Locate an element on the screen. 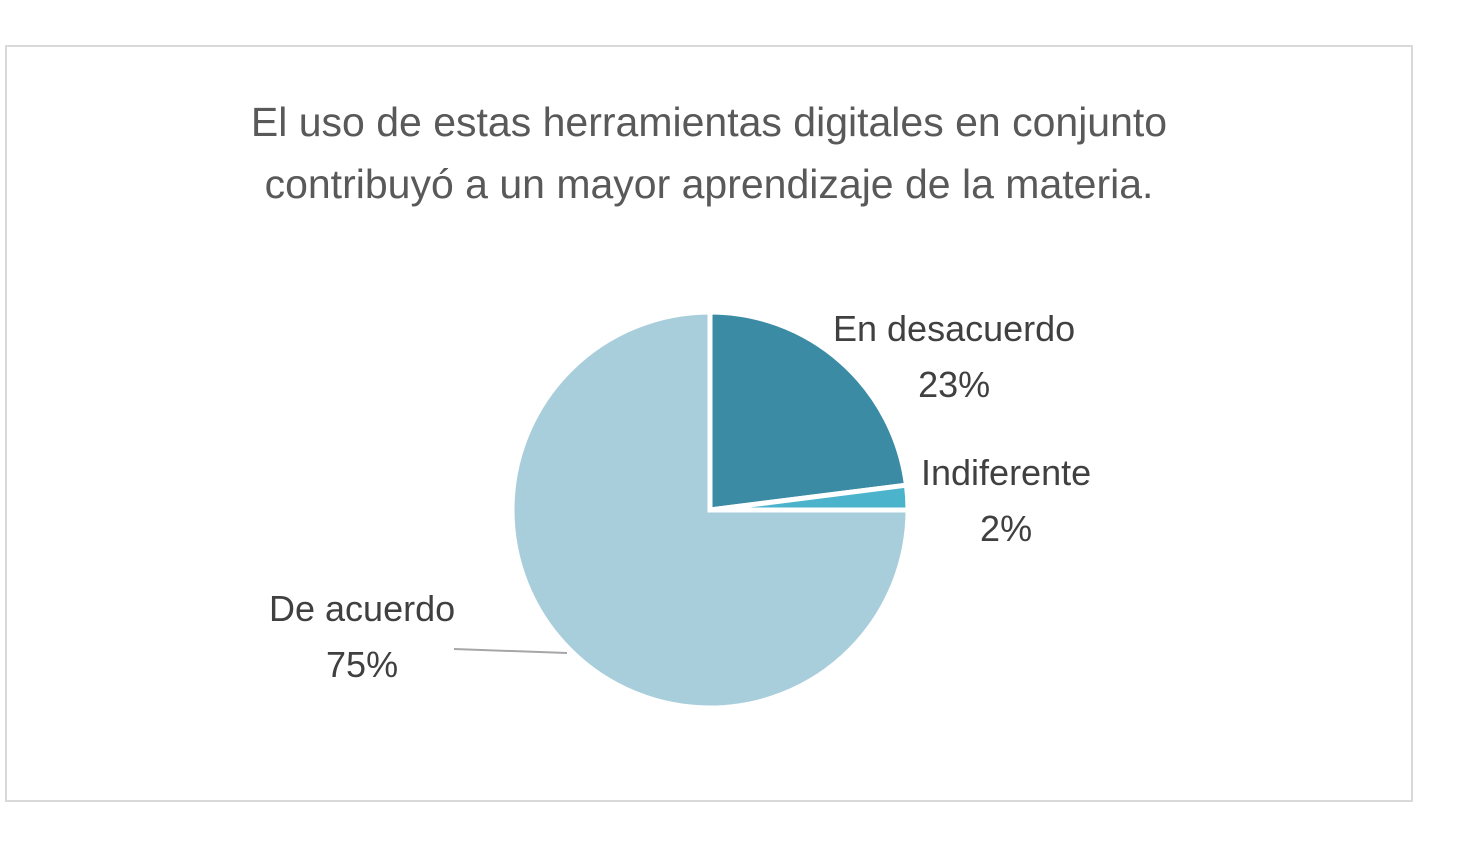 The width and height of the screenshot is (1463, 867). data-label-value: 2% is located at coordinates (1006, 528).